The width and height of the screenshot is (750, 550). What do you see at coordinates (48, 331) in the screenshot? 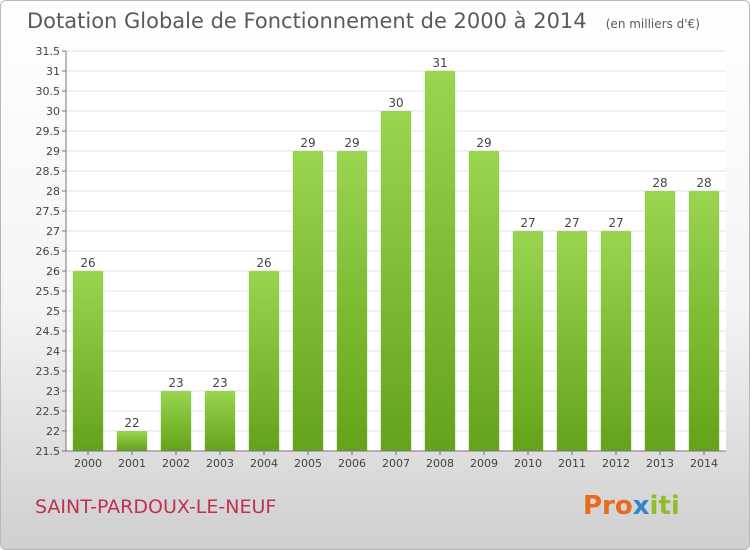
I see `y-tick-label: 24.5` at bounding box center [48, 331].